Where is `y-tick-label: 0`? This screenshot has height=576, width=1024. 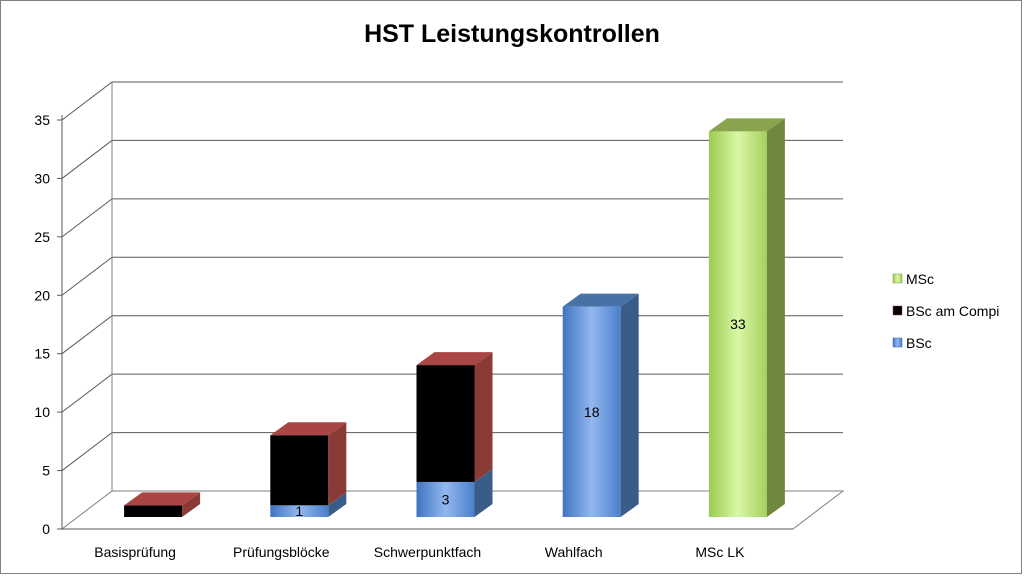 y-tick-label: 0 is located at coordinates (46, 529).